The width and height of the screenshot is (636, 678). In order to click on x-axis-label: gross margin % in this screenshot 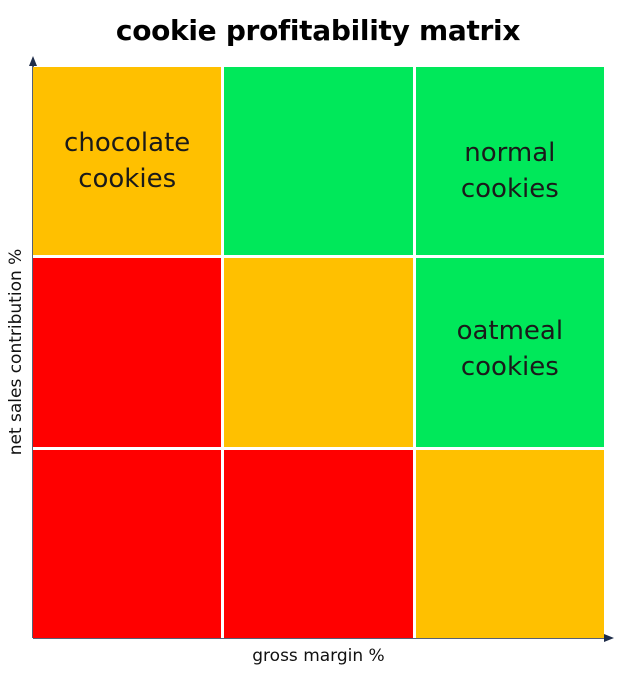, I will do `click(318, 656)`.